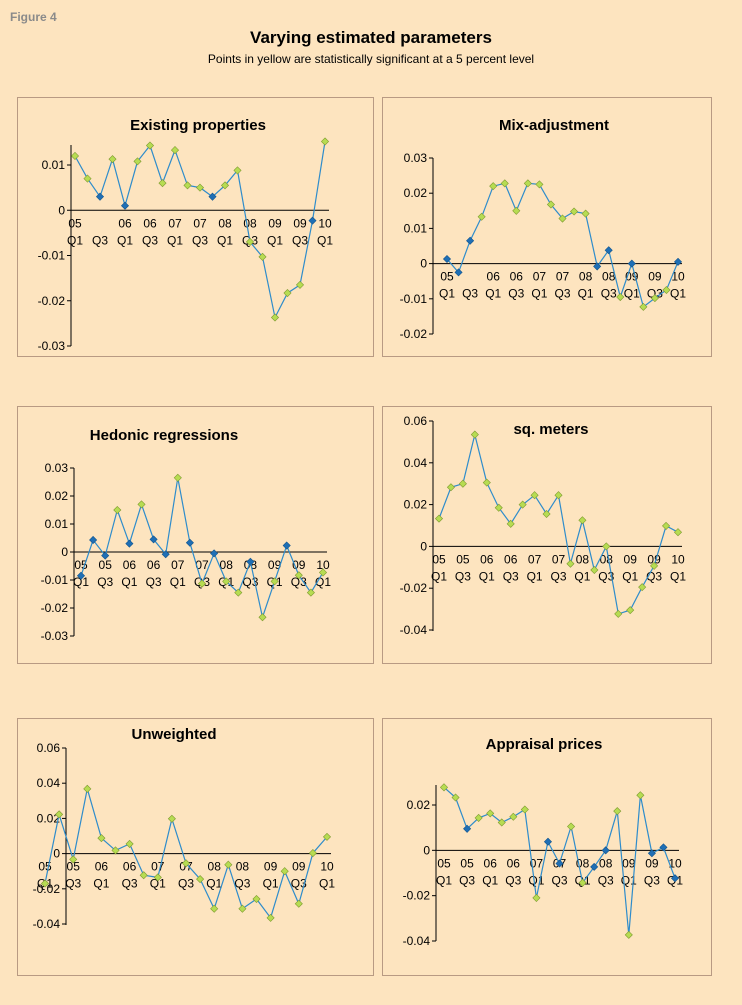 The image size is (742, 1005). Describe the element at coordinates (550, 429) in the screenshot. I see `chart-title: sq. meters` at that location.